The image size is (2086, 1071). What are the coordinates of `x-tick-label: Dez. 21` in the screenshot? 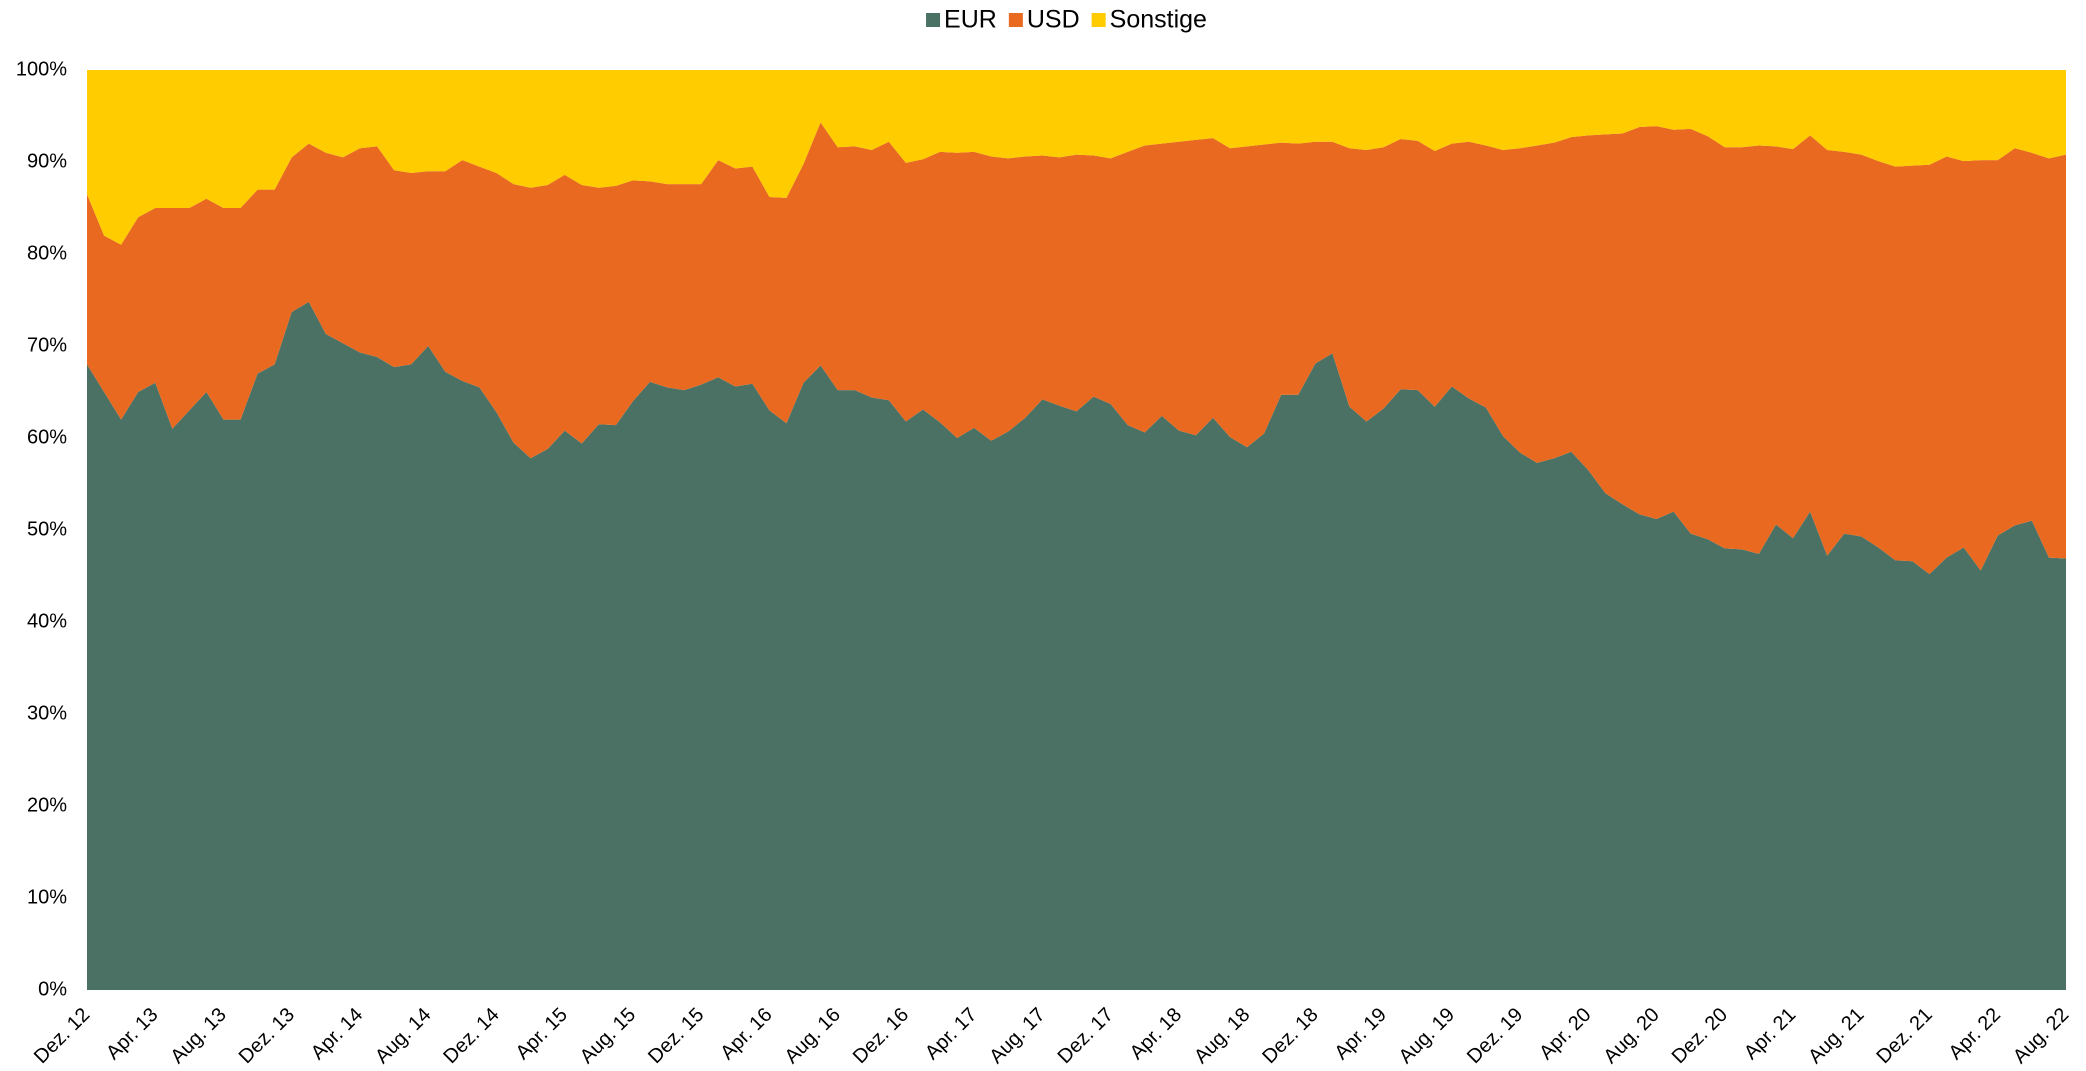 It's located at (1904, 1036).